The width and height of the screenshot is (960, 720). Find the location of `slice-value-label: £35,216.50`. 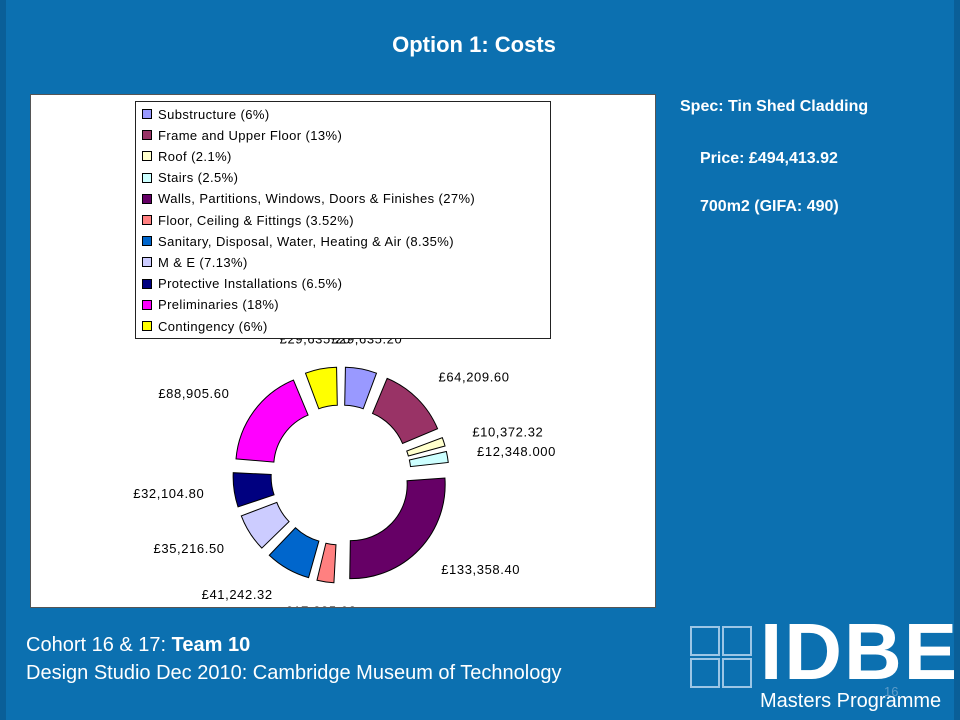

slice-value-label: £35,216.50 is located at coordinates (189, 548).